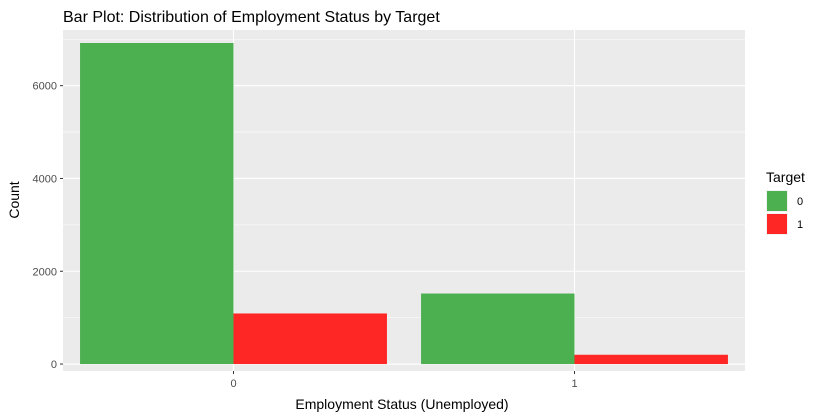 This screenshot has height=419, width=824. What do you see at coordinates (45, 272) in the screenshot?
I see `y-tick-label: 2000` at bounding box center [45, 272].